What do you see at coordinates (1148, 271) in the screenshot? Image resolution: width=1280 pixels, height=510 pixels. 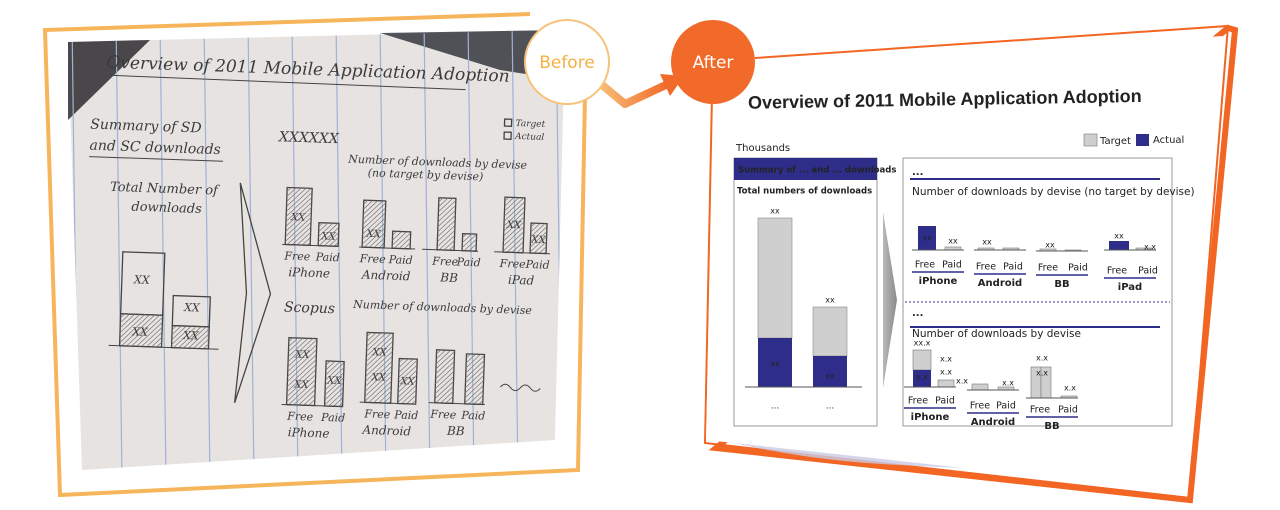 I see `paid-label: Paid` at bounding box center [1148, 271].